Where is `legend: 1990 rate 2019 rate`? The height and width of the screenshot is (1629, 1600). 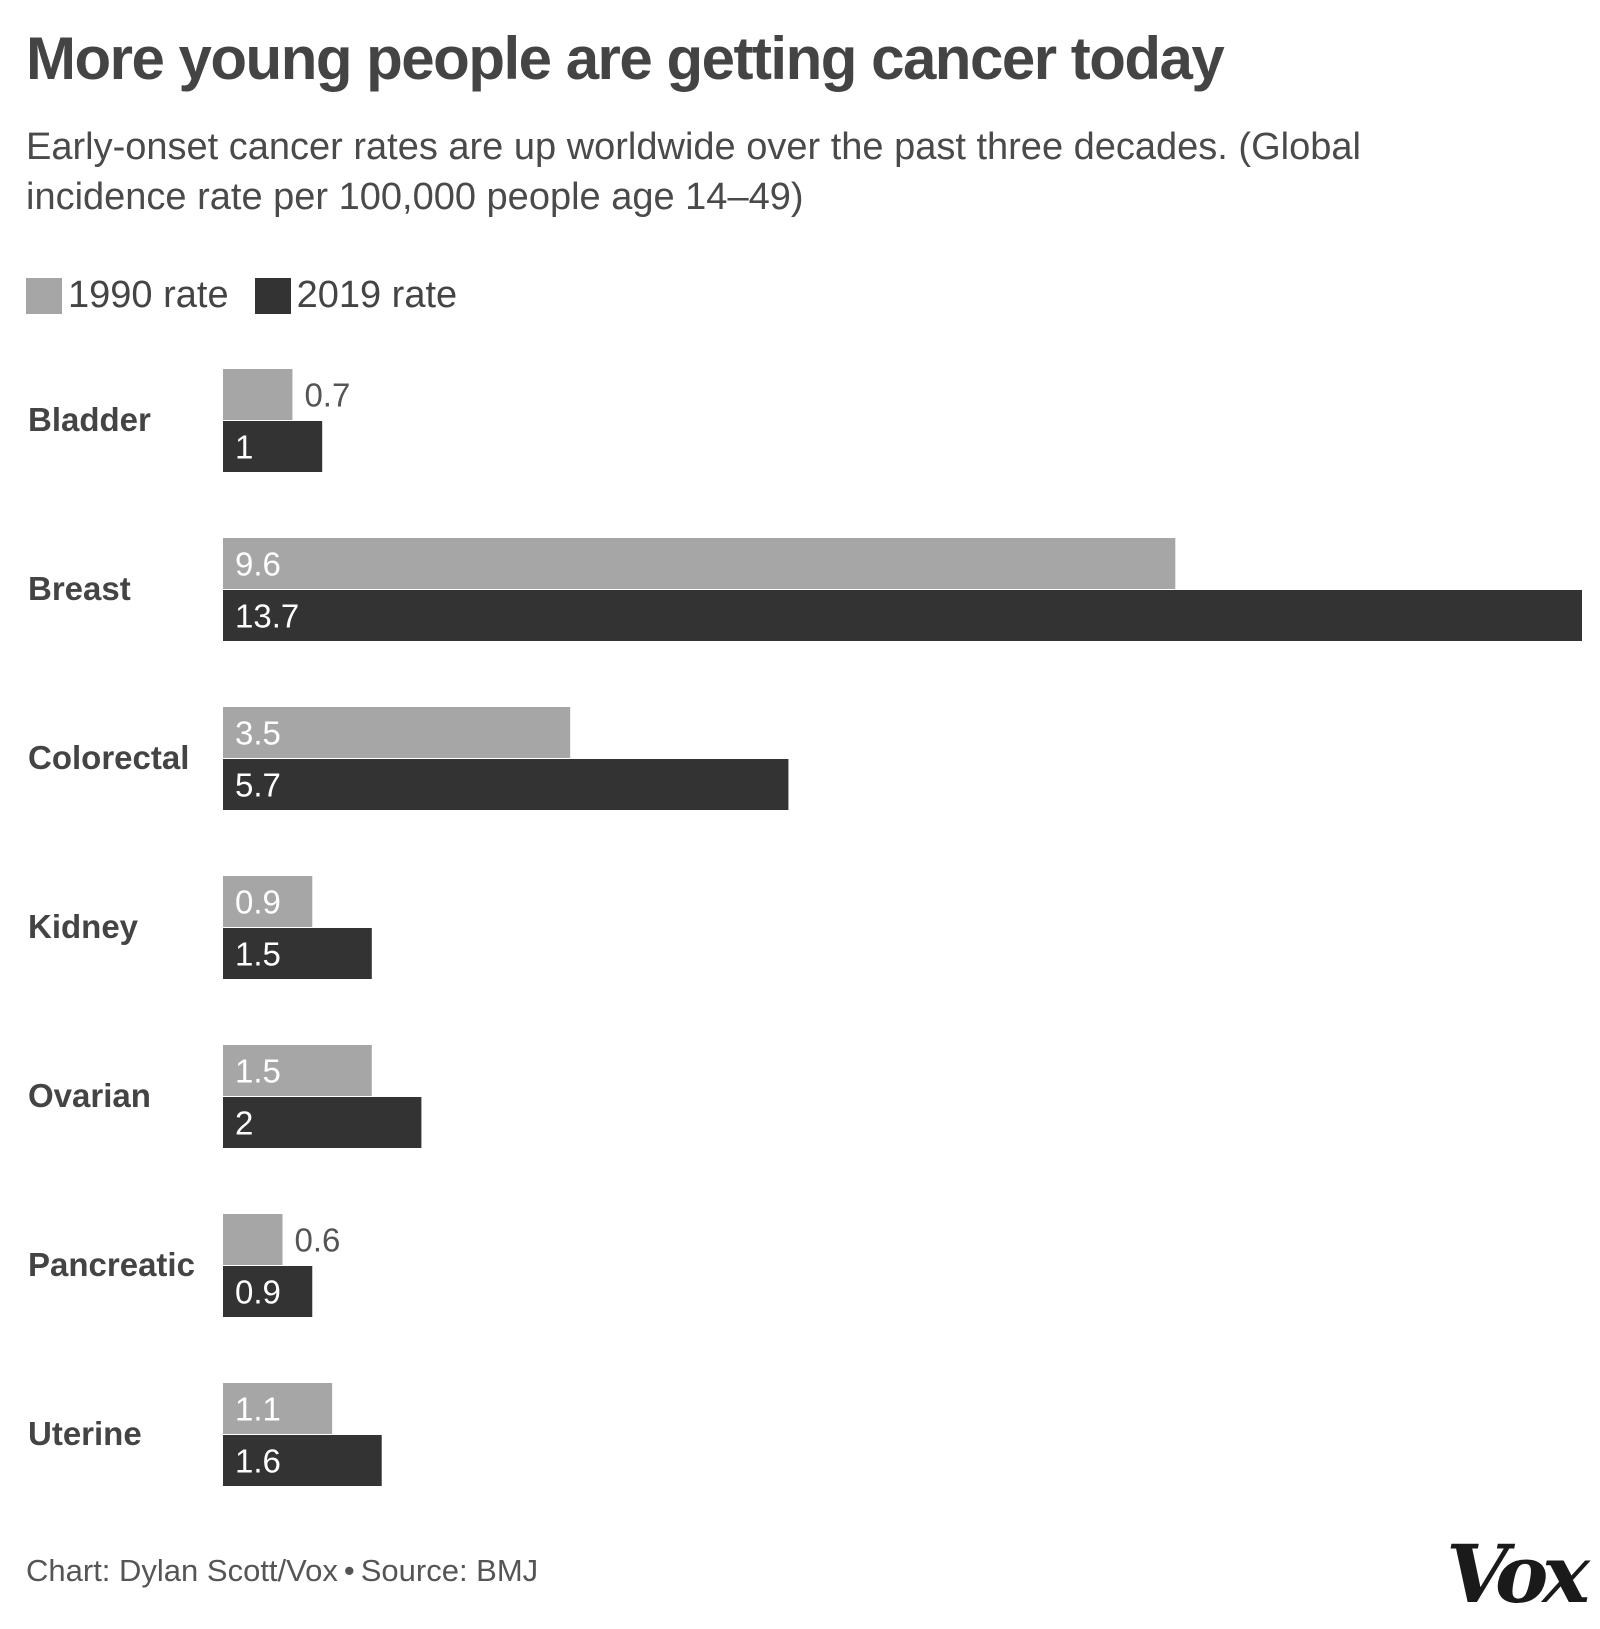 legend: 1990 rate 2019 rate is located at coordinates (254, 295).